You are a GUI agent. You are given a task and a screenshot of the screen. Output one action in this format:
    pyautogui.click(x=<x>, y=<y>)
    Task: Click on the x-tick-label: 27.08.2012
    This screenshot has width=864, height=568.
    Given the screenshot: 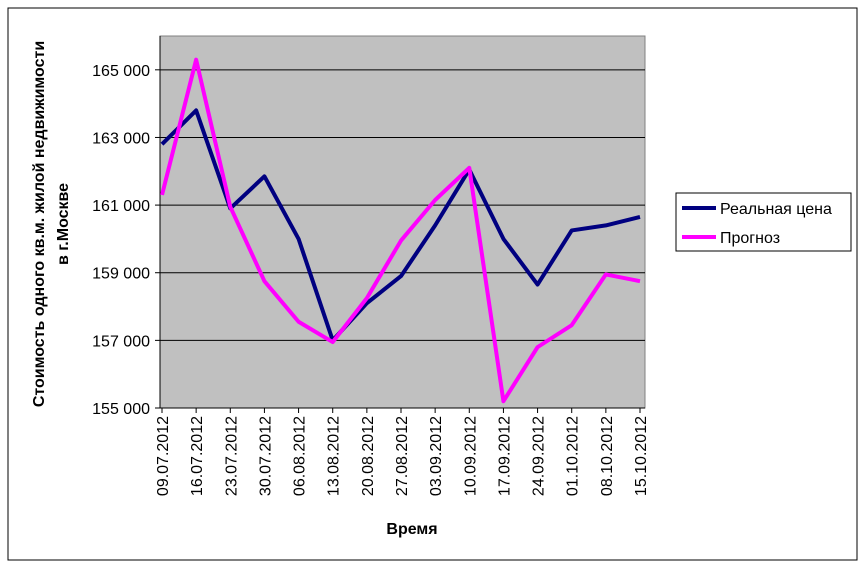 What is the action you would take?
    pyautogui.click(x=402, y=456)
    